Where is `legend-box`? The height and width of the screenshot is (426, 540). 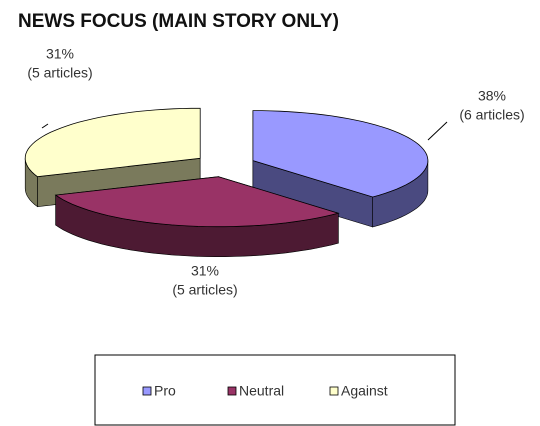
legend-box is located at coordinates (275, 390).